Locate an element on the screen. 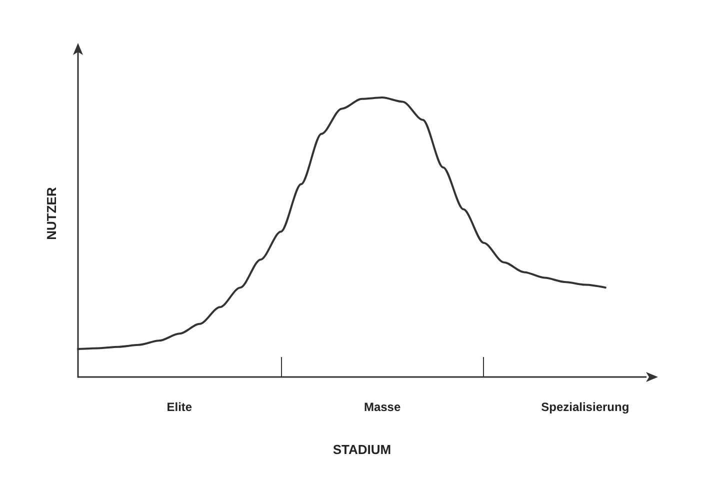 The width and height of the screenshot is (708, 482). x-tick-label: Elite is located at coordinates (179, 407).